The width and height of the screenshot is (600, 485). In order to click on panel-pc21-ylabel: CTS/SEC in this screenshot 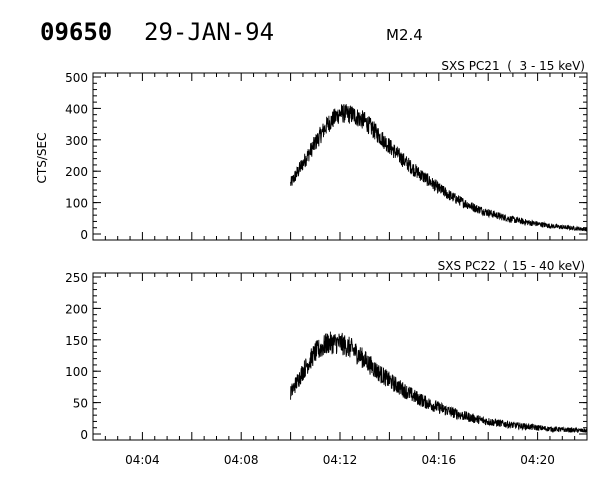, I will do `click(42, 158)`.